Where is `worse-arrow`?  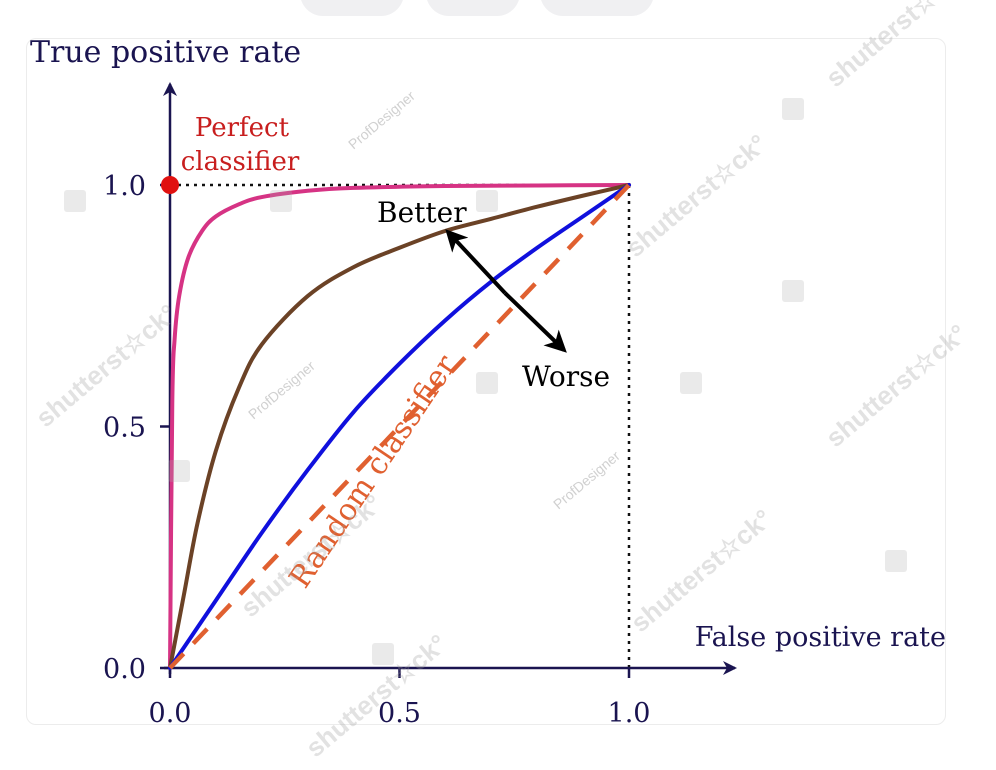 worse-arrow is located at coordinates (535, 322).